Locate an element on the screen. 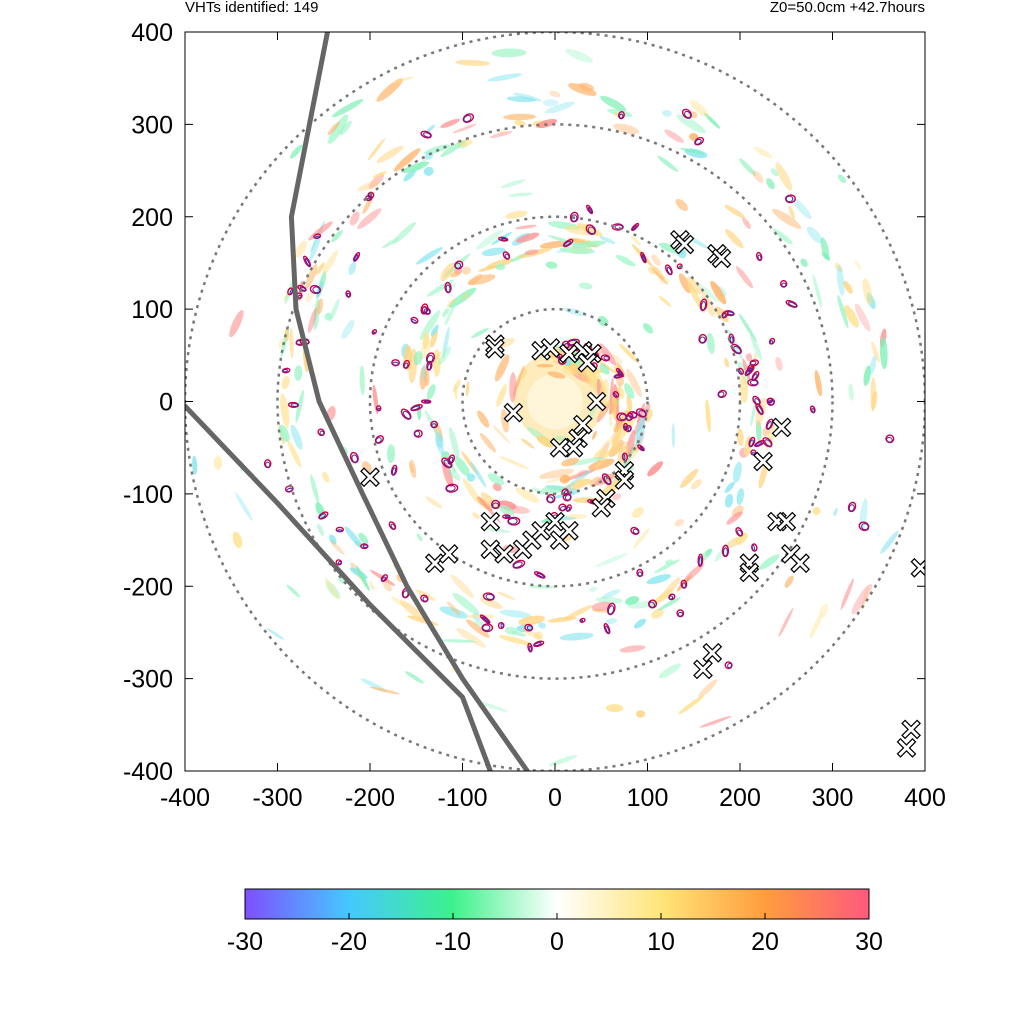  y-tick-label: -300 is located at coordinates (148, 680).